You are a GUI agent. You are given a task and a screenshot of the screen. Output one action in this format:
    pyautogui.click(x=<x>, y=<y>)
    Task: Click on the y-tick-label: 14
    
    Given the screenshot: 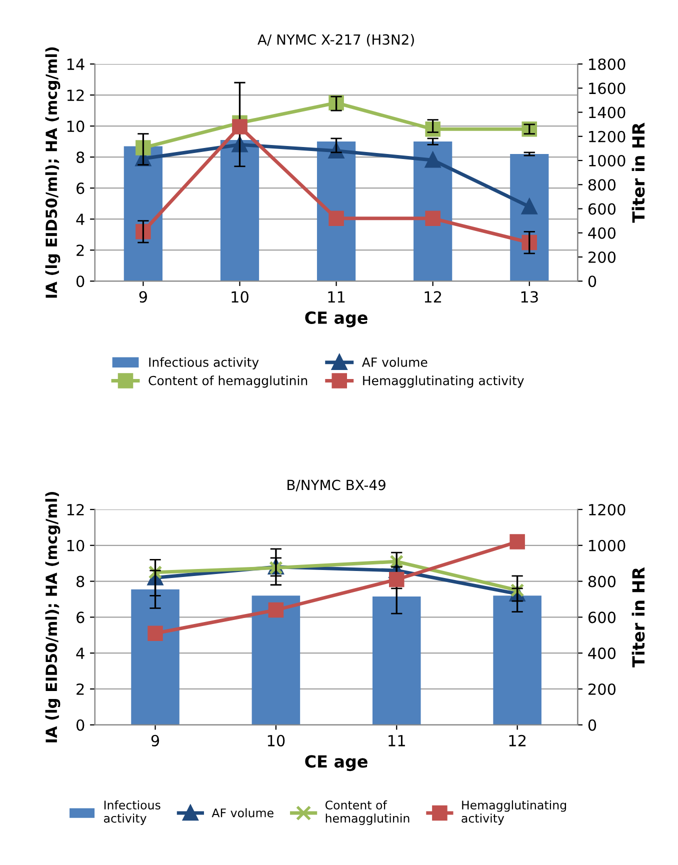 What is the action you would take?
    pyautogui.click(x=75, y=64)
    